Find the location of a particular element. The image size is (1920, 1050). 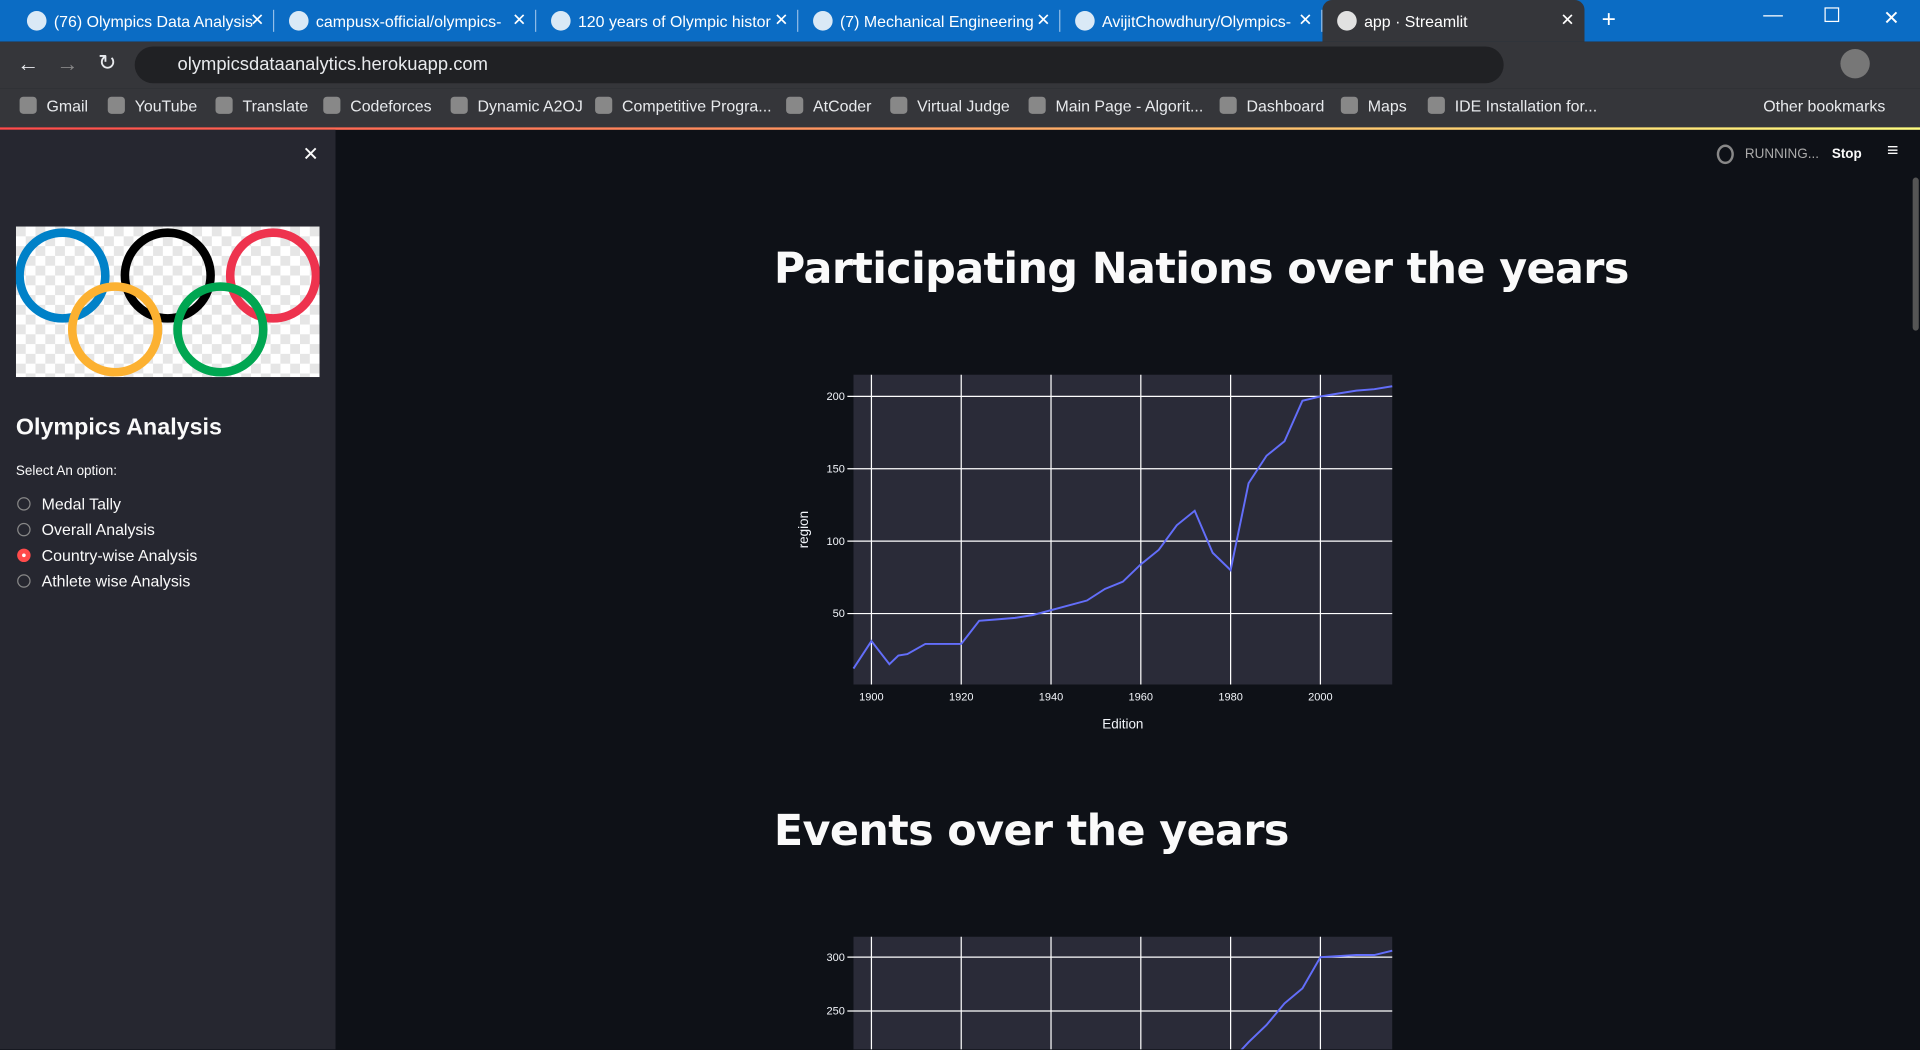

radio-option: Athlete wise Analysis is located at coordinates (103, 581).